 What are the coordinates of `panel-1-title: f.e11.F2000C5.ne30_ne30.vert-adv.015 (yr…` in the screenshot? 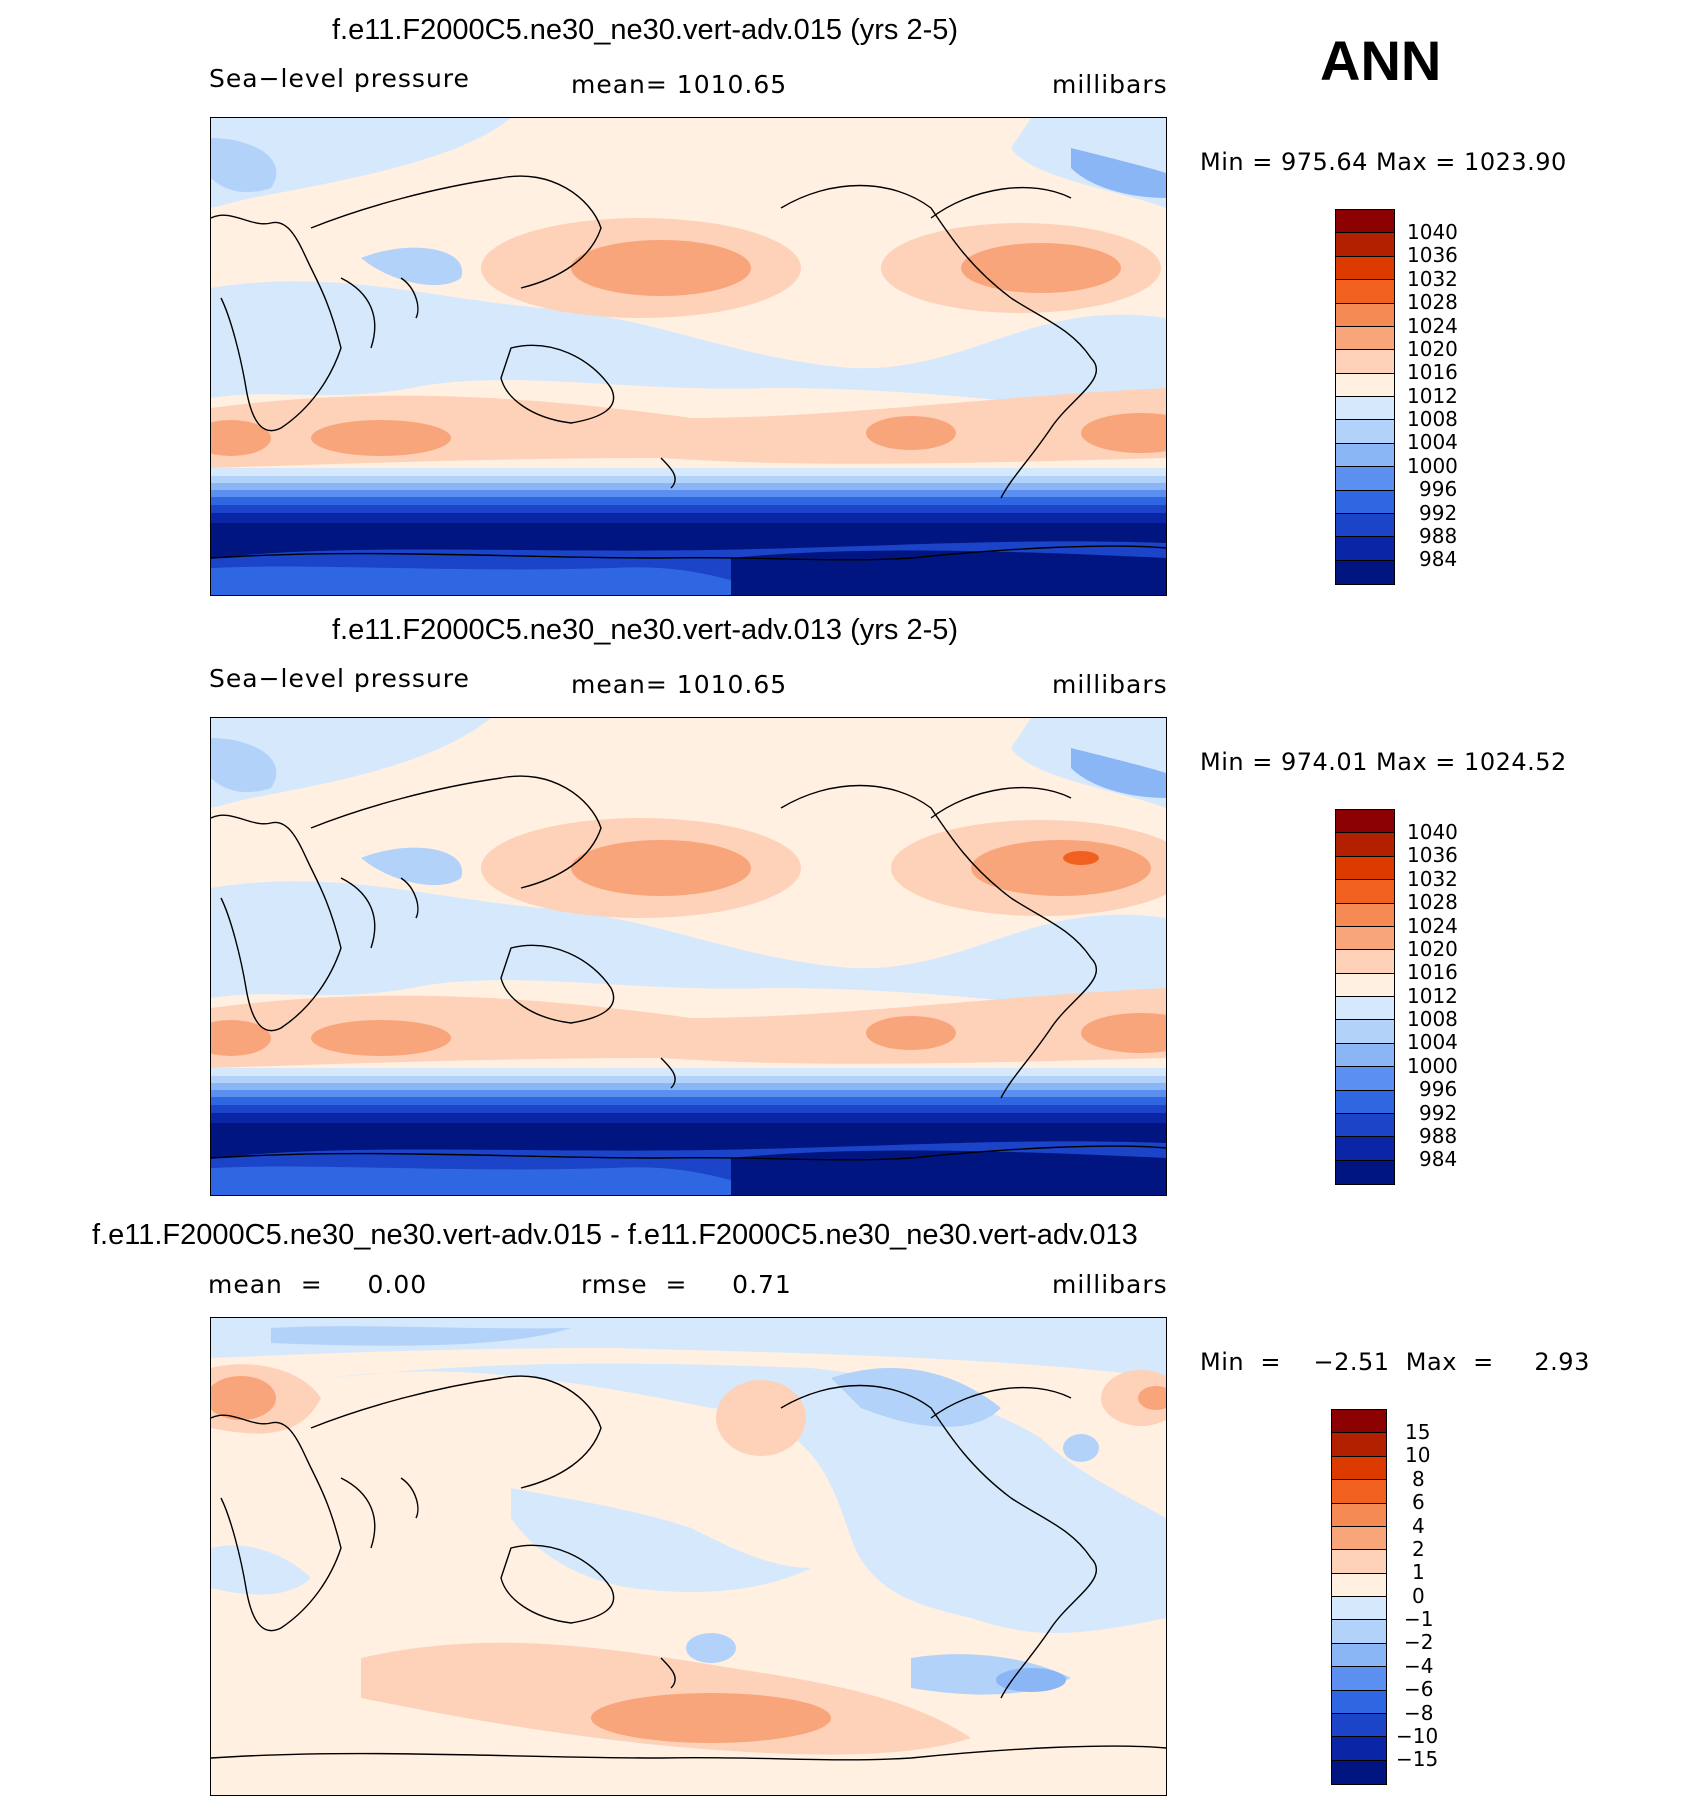 It's located at (645, 30).